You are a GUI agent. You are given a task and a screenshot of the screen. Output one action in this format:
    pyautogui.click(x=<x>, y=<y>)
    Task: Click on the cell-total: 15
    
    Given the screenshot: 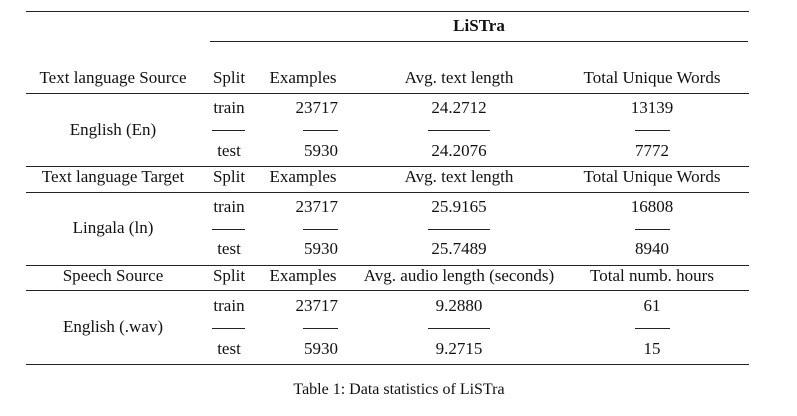 What is the action you would take?
    pyautogui.click(x=652, y=348)
    